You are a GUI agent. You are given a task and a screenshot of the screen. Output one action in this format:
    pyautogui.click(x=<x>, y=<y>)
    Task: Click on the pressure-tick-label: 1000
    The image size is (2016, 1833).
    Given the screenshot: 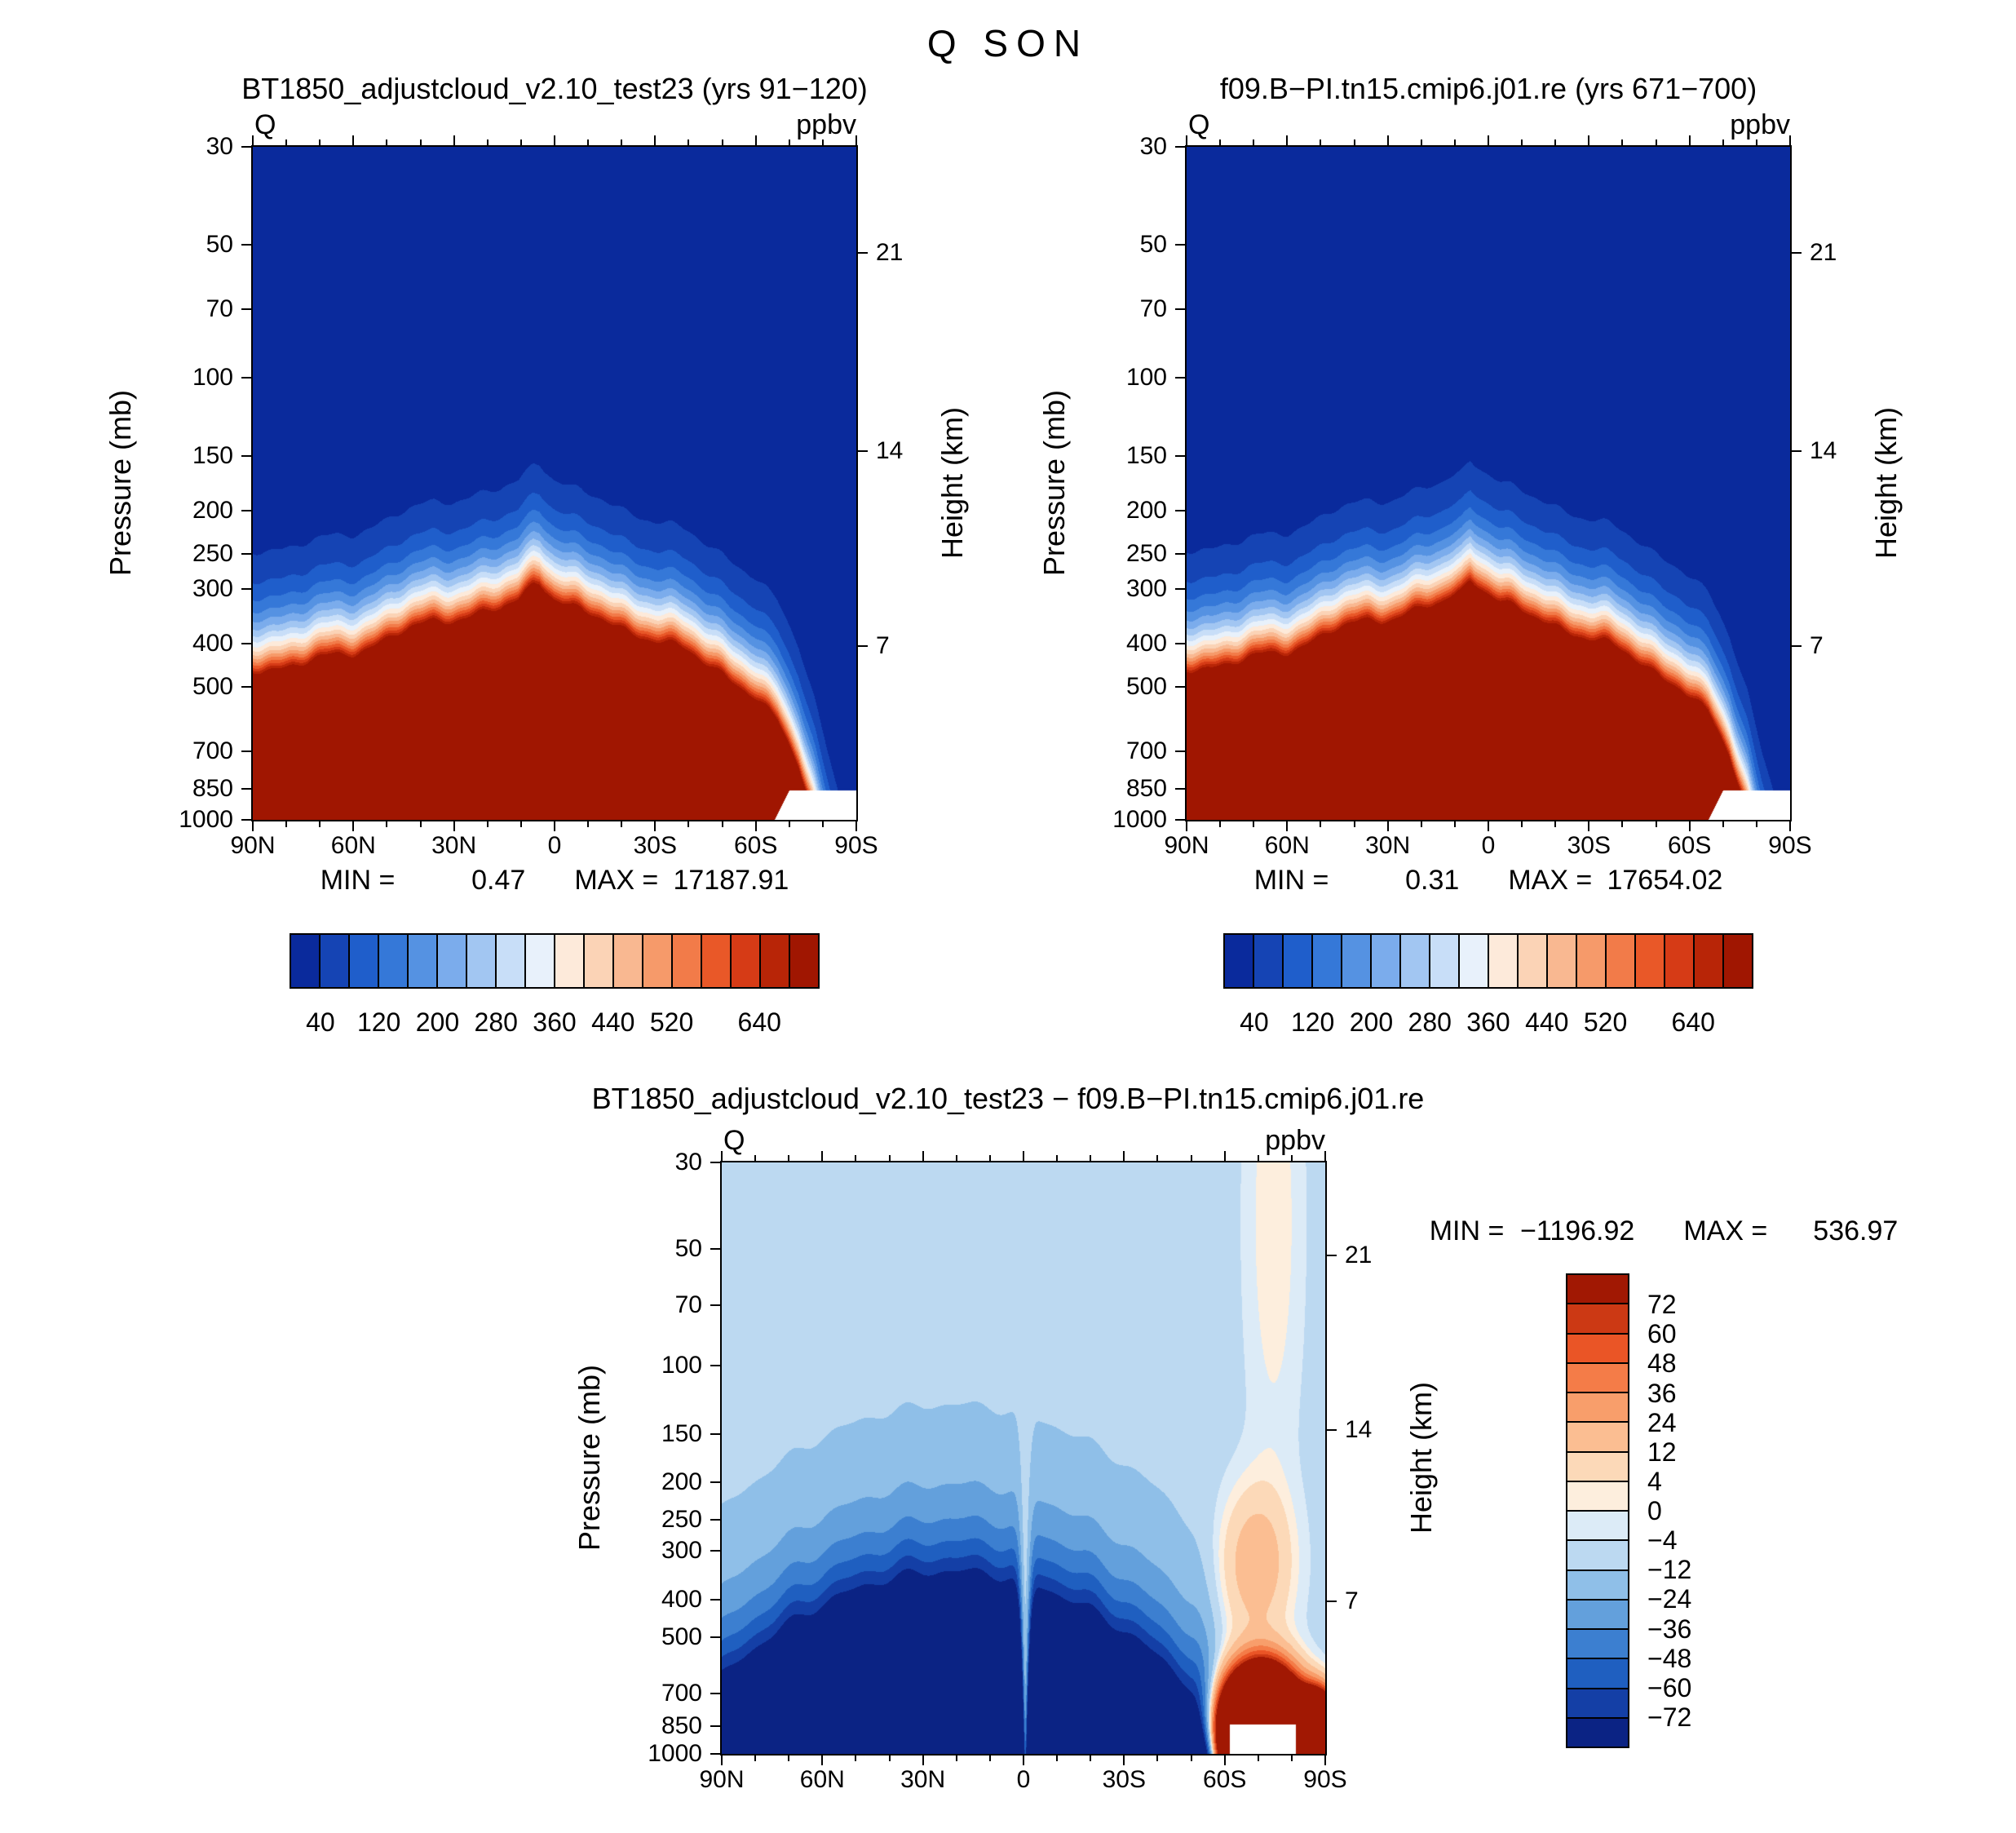 What is the action you would take?
    pyautogui.click(x=675, y=1753)
    